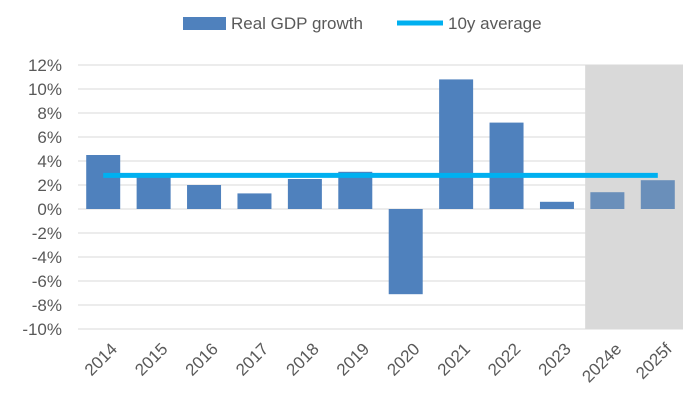  I want to click on y-tick-label: -10%, so click(42, 329).